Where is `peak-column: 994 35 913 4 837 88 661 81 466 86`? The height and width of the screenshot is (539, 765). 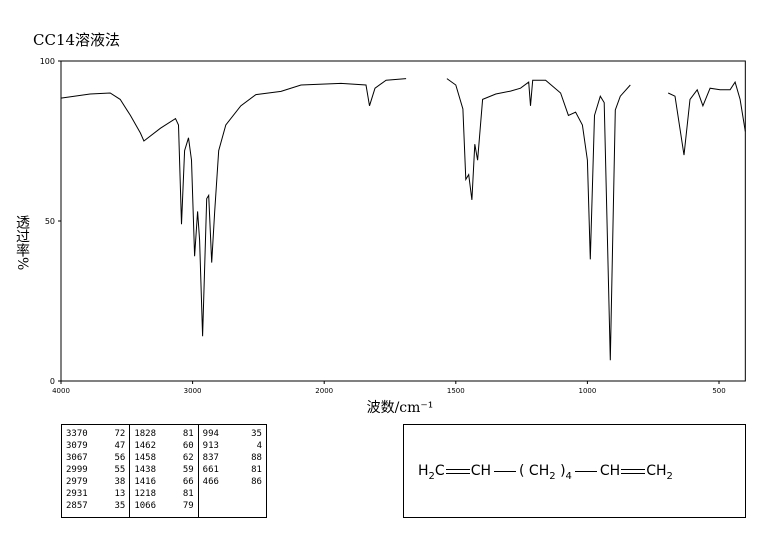
peak-column: 994 35 913 4 837 88 661 81 466 86 is located at coordinates (232, 471).